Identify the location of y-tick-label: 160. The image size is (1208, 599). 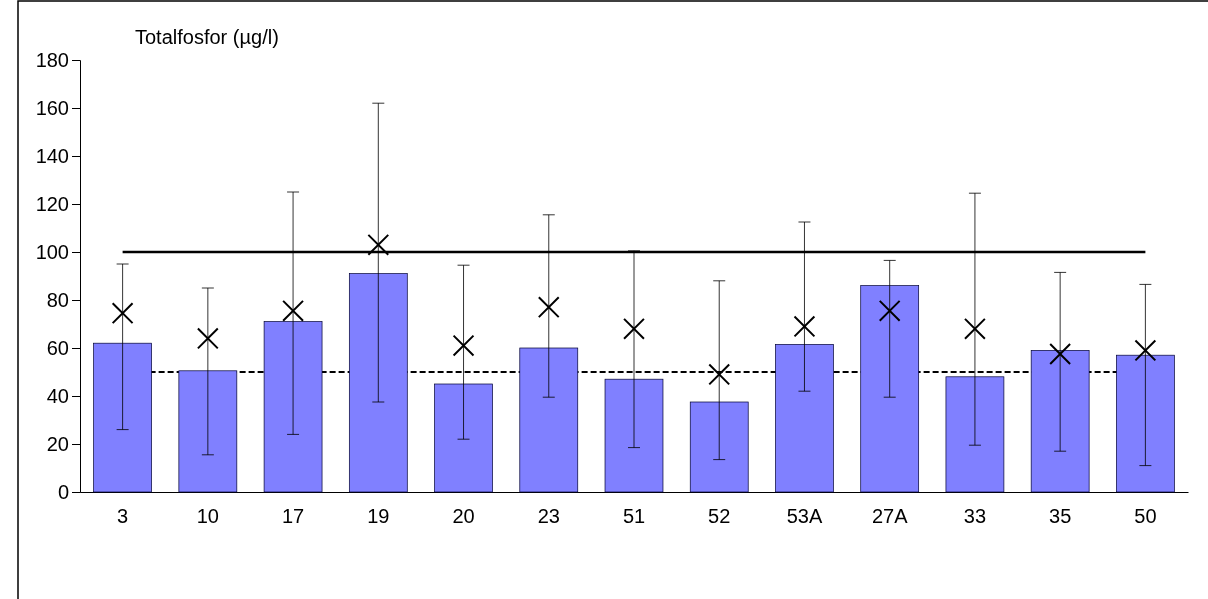
(52, 107).